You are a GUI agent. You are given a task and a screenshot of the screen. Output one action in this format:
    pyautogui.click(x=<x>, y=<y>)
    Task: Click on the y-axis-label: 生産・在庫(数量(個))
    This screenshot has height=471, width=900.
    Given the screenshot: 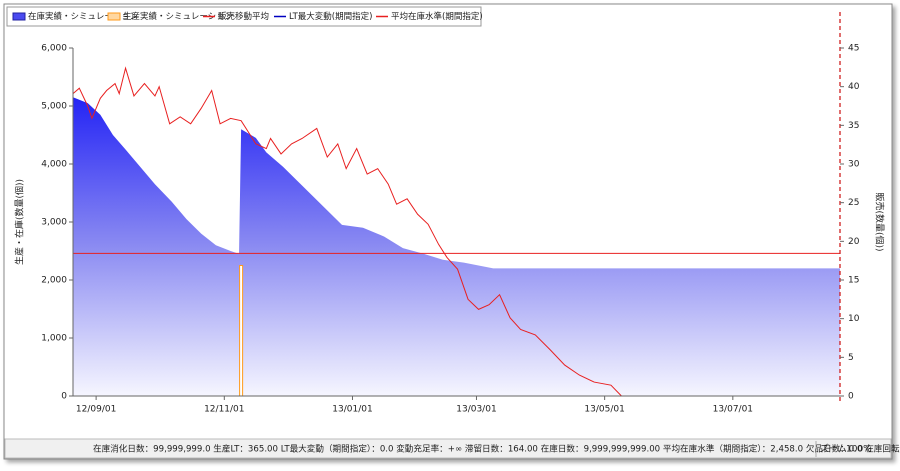 What is the action you would take?
    pyautogui.click(x=20, y=222)
    